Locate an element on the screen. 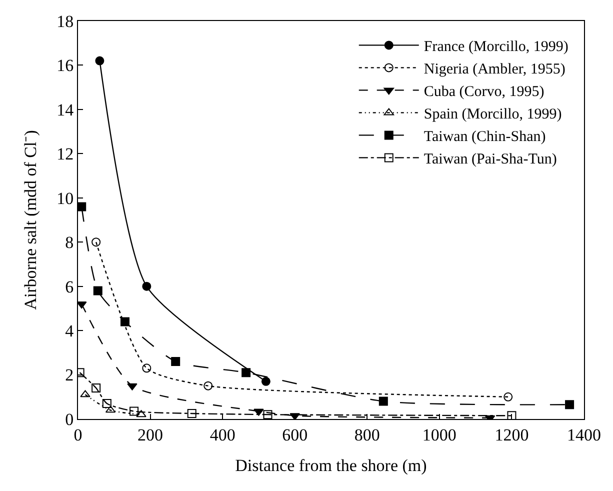 The height and width of the screenshot is (491, 613). x-tick-label: 1000 is located at coordinates (439, 434).